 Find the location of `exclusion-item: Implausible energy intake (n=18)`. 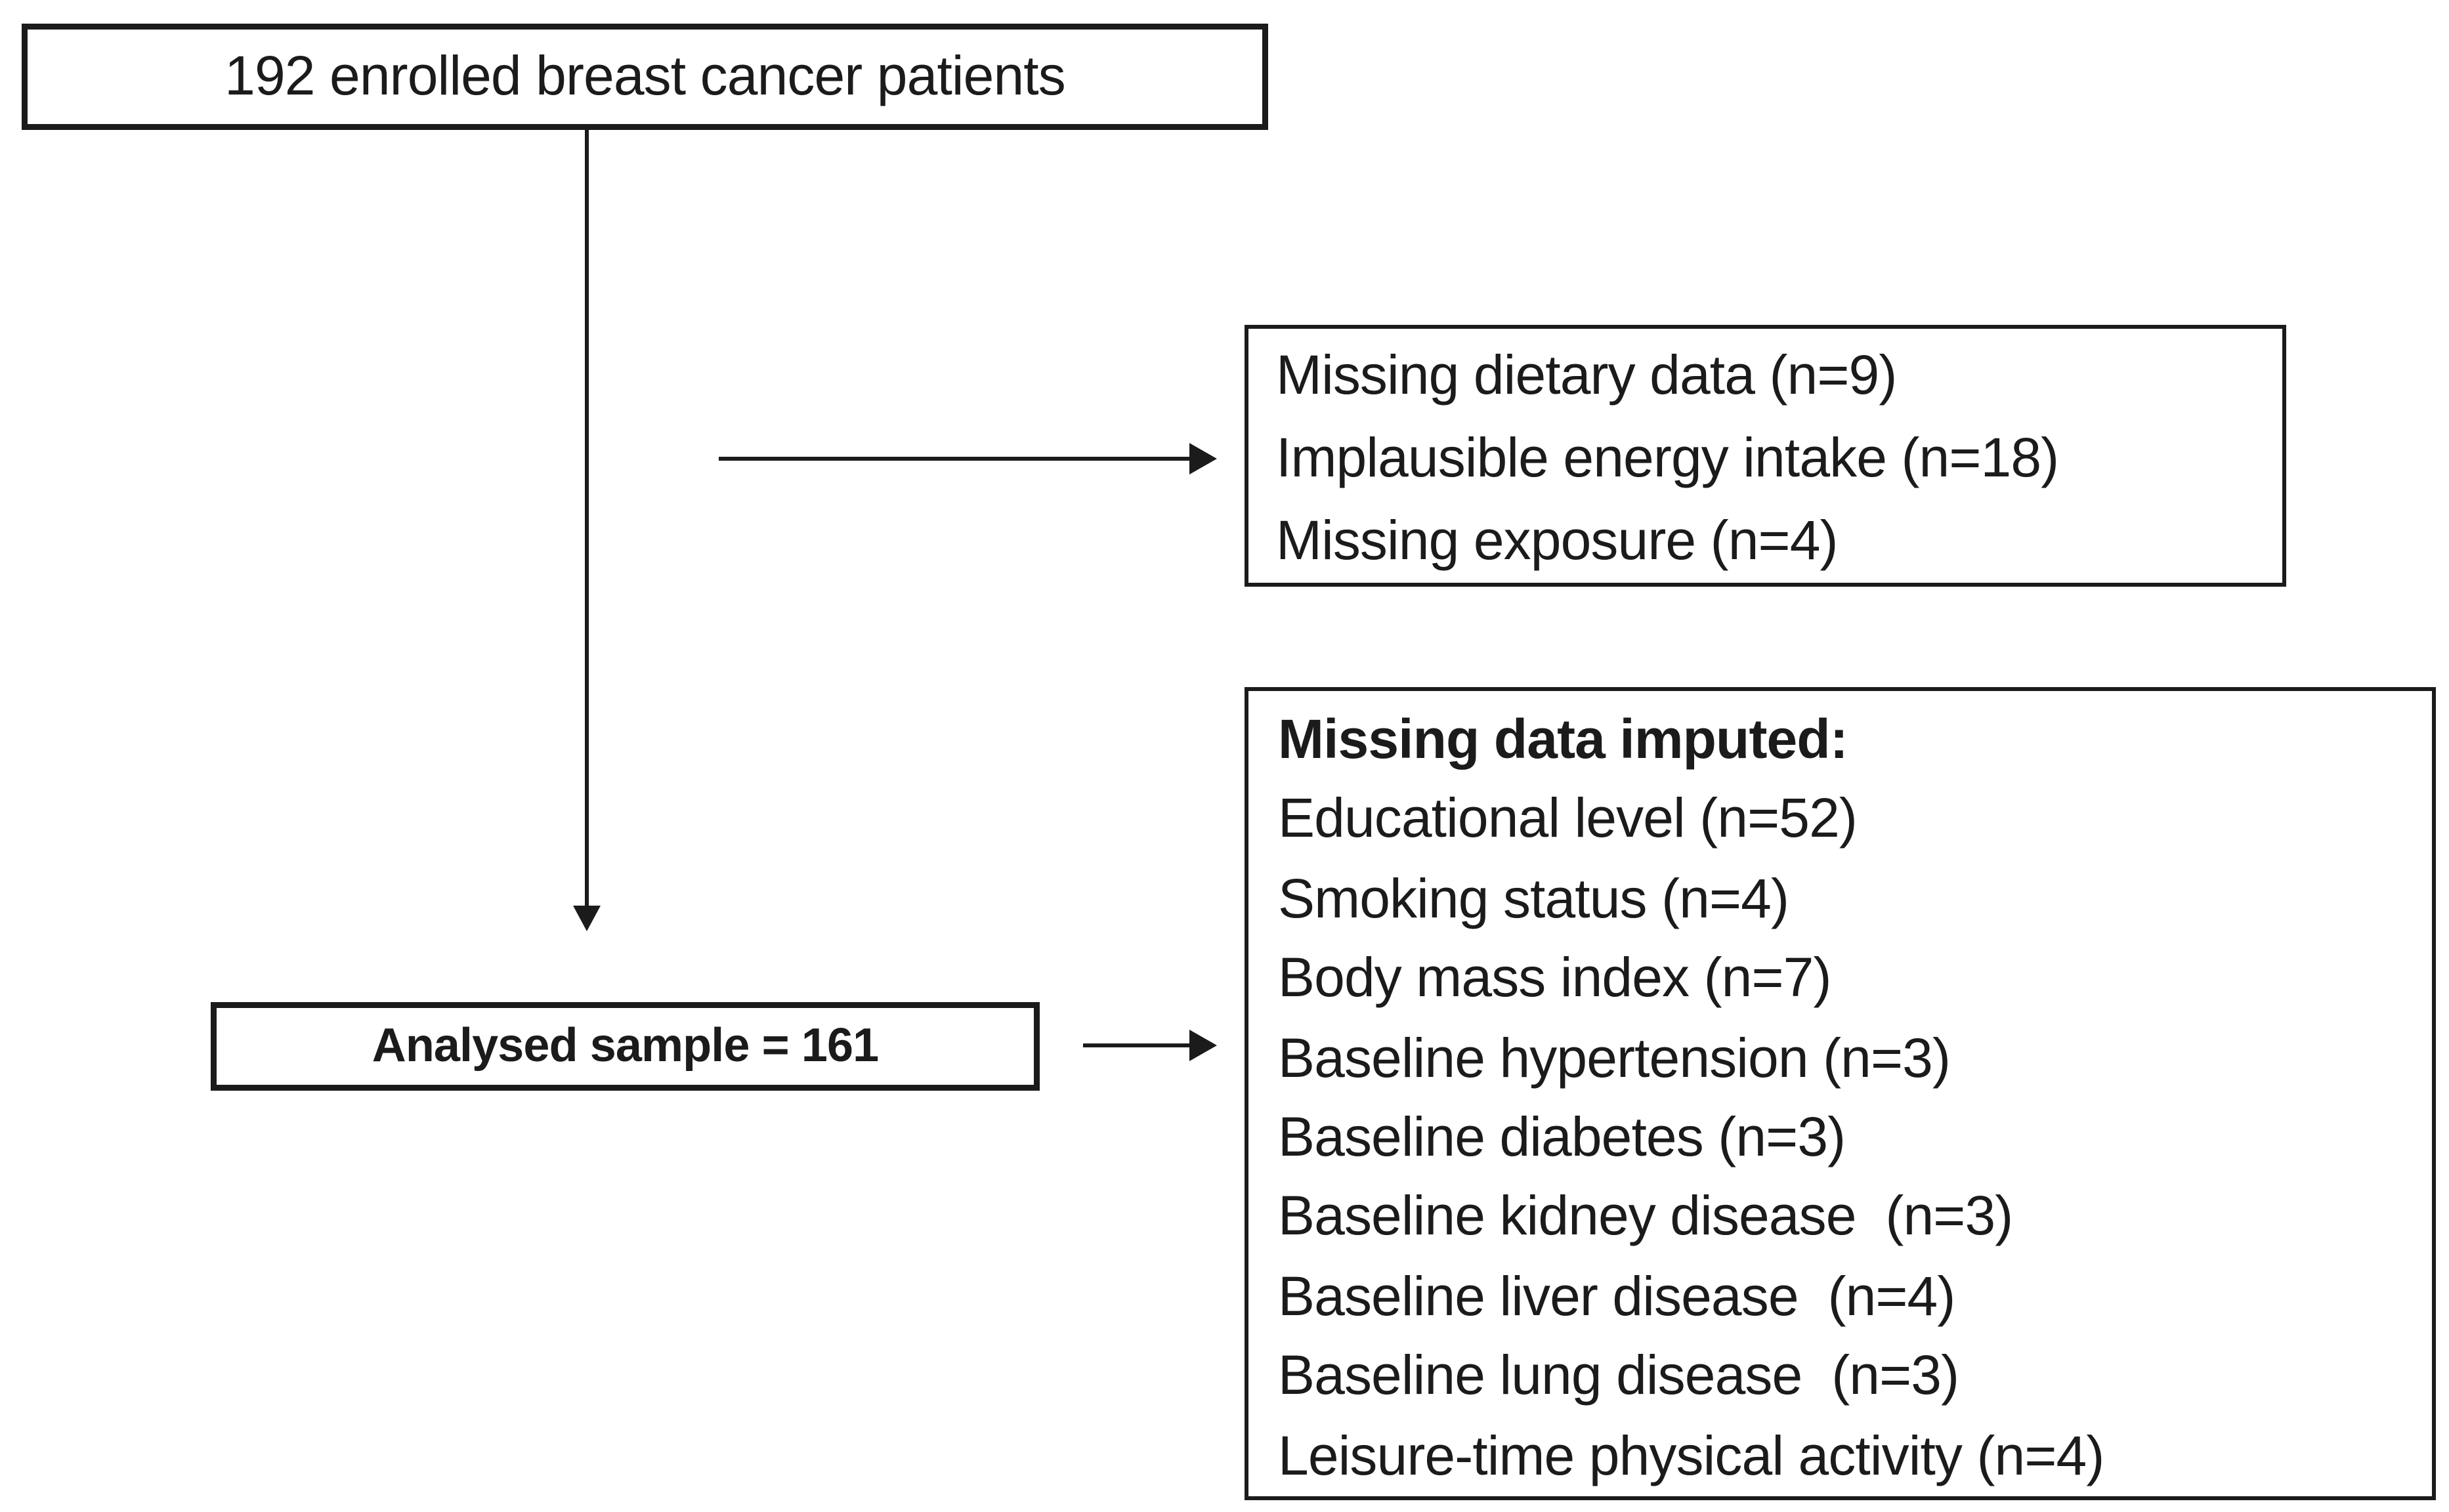

exclusion-item: Implausible energy intake (n=18) is located at coordinates (1667, 457).